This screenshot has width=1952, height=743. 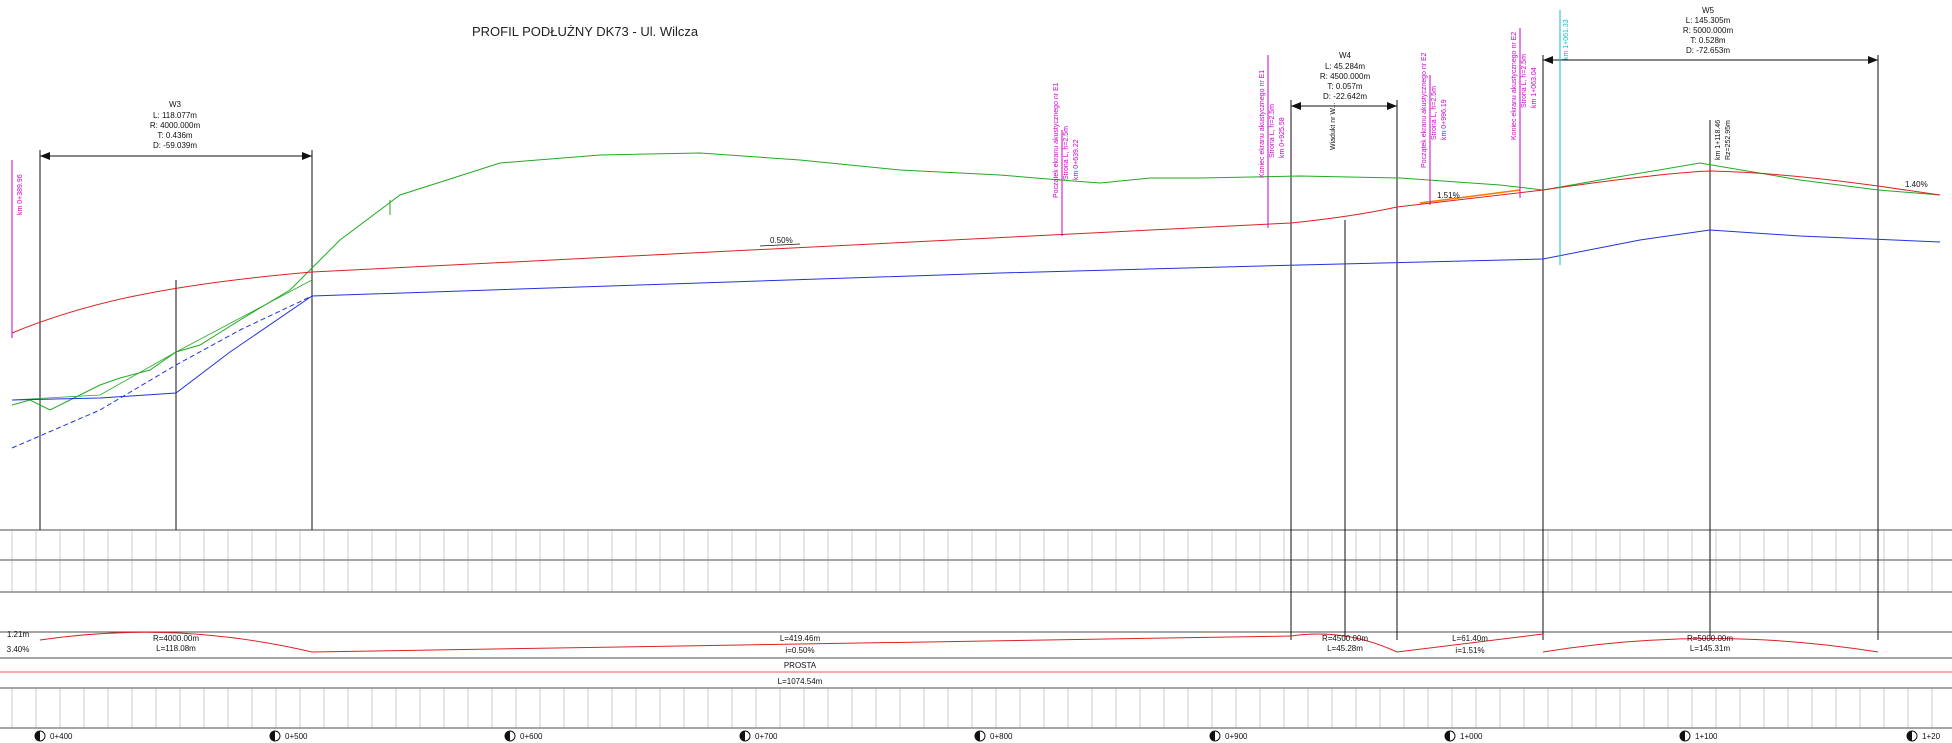 What do you see at coordinates (1723, 140) in the screenshot?
I see `crest-annotation: km 1+118.46 Rz=252.95m` at bounding box center [1723, 140].